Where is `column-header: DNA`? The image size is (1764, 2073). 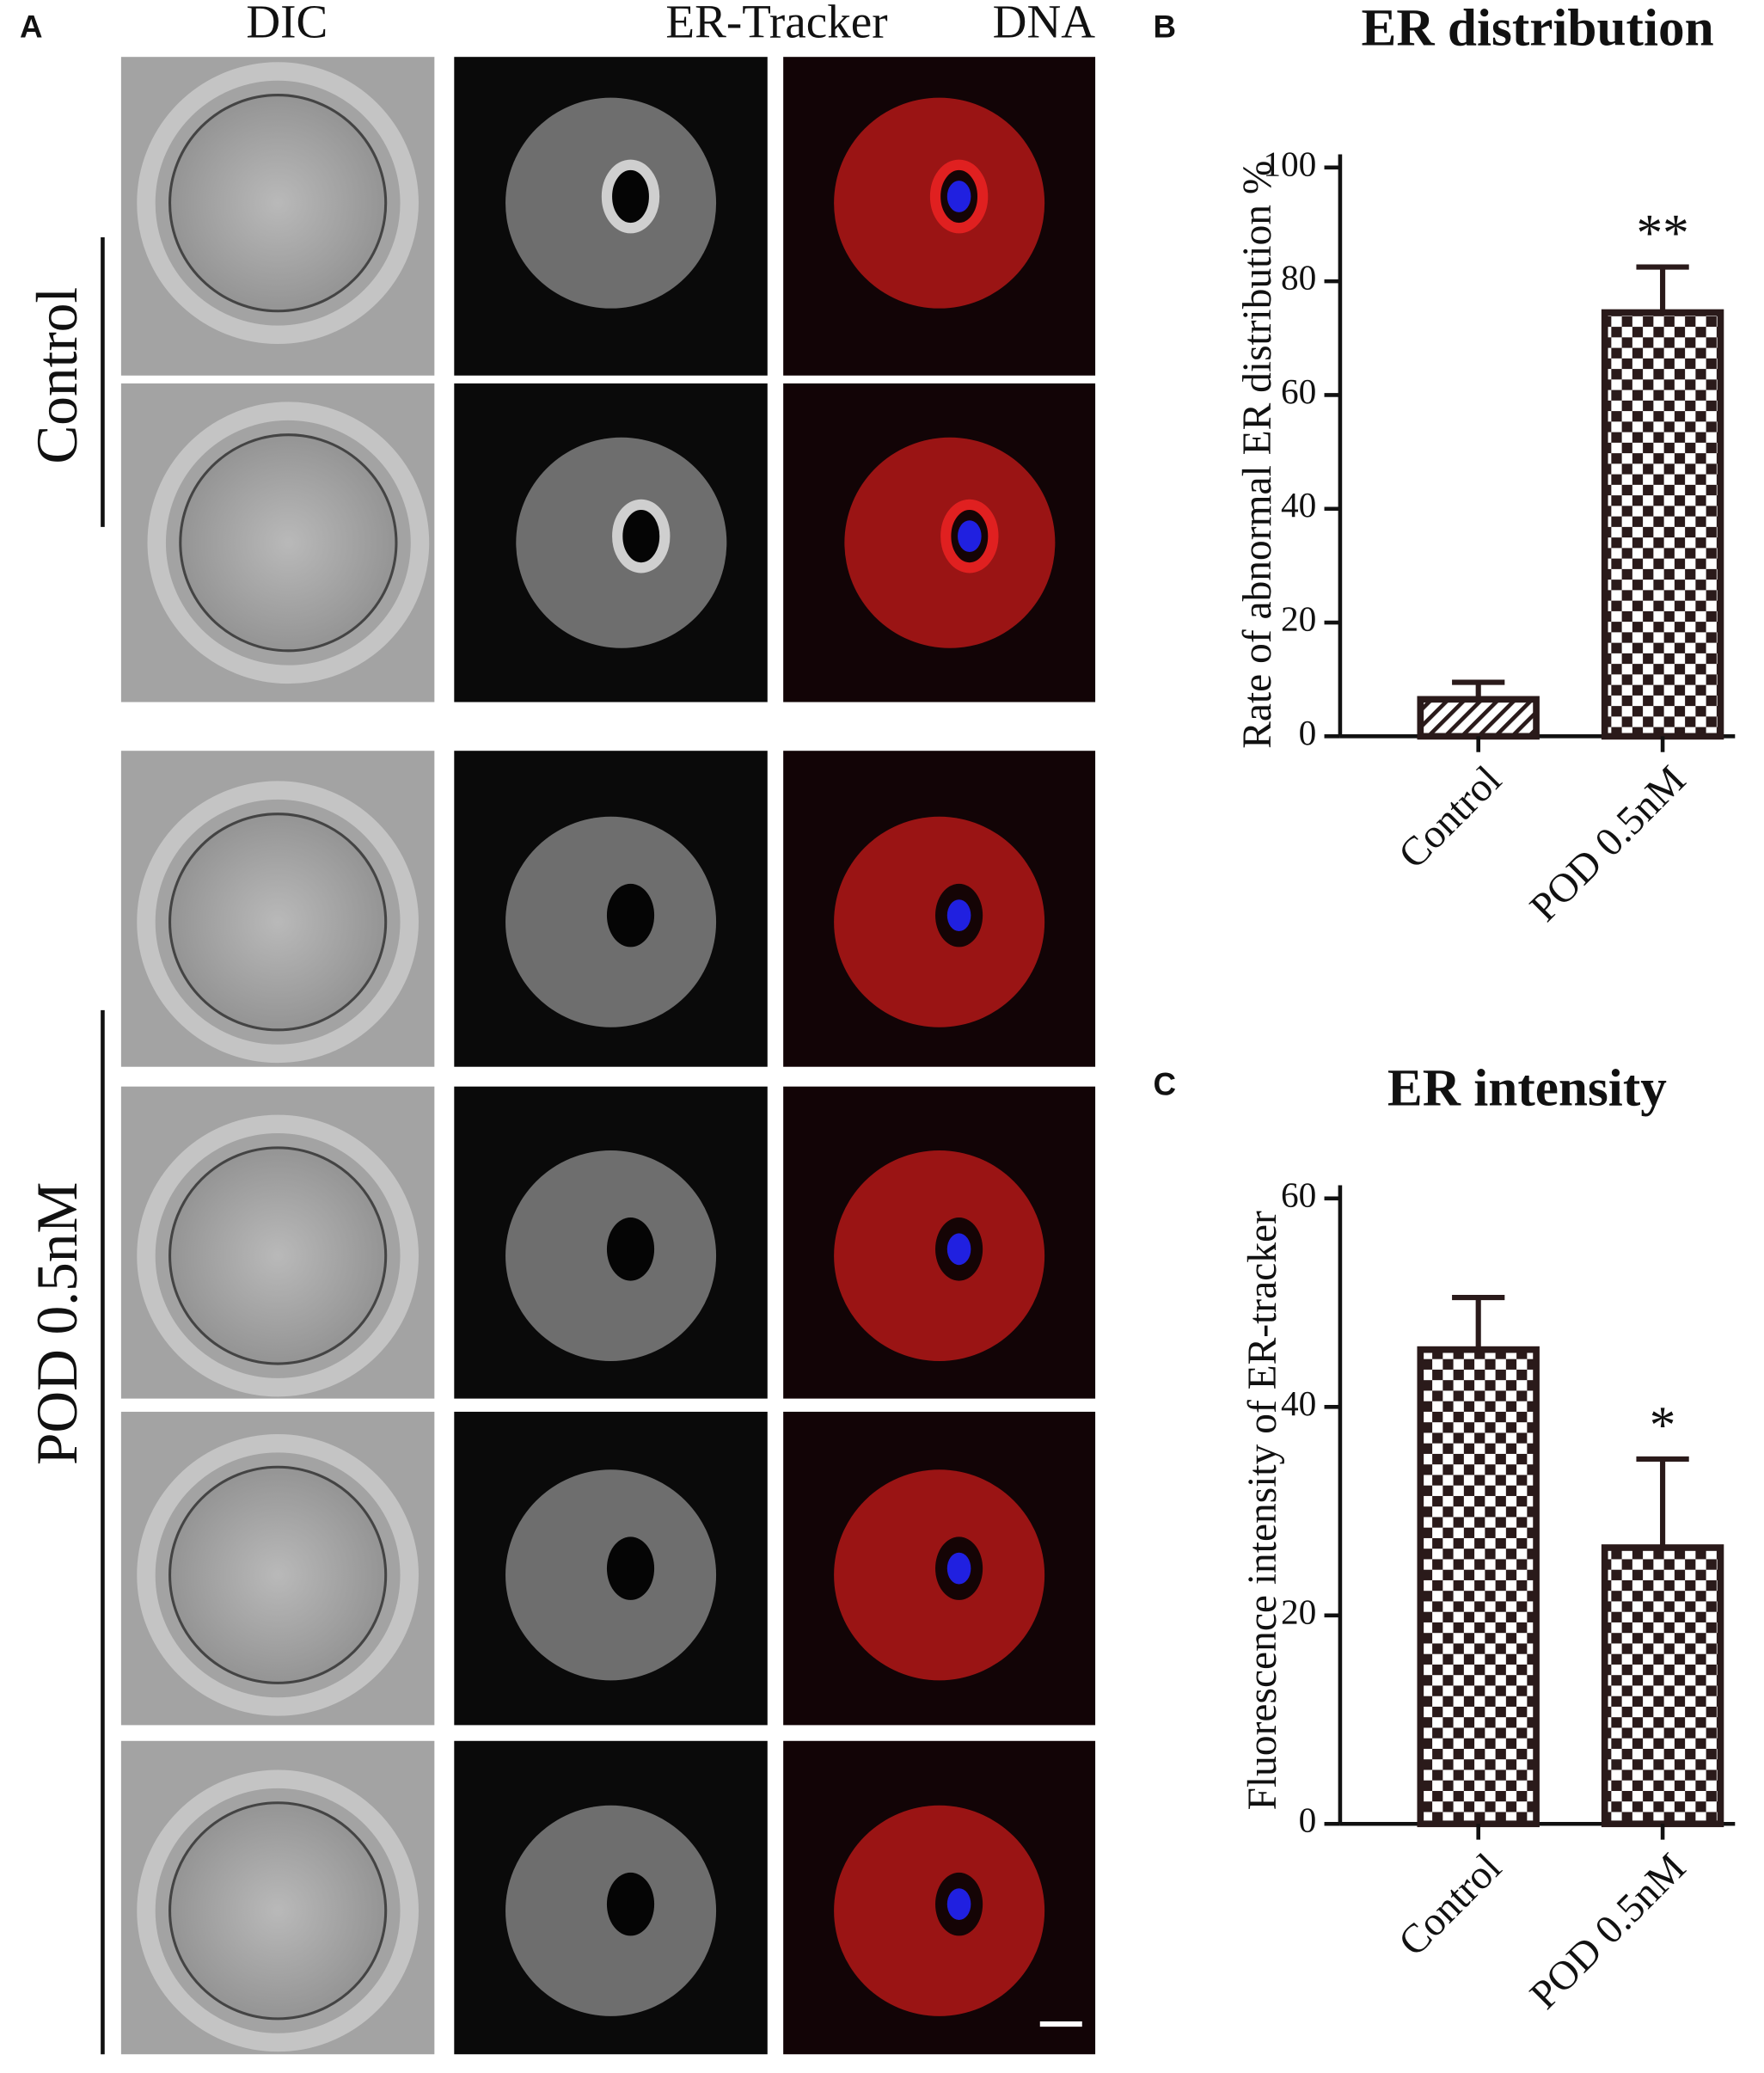
column-header: DNA is located at coordinates (1044, 24).